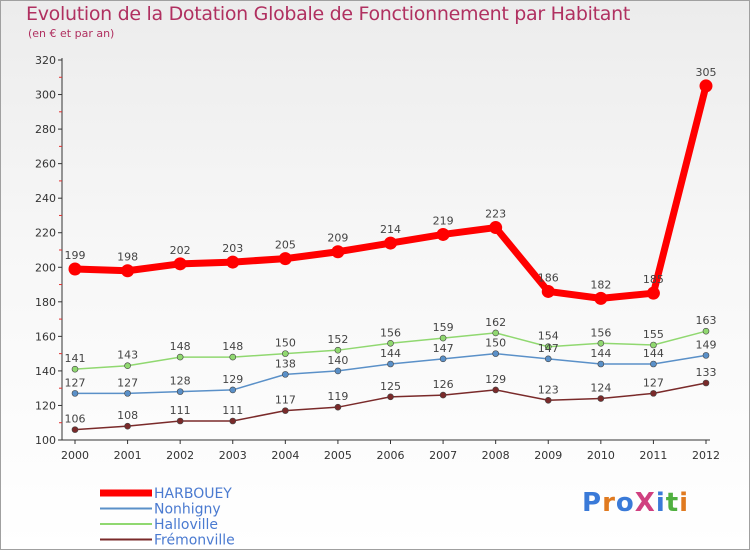 The width and height of the screenshot is (750, 550). Describe the element at coordinates (548, 389) in the screenshot. I see `data-label: 123` at that location.